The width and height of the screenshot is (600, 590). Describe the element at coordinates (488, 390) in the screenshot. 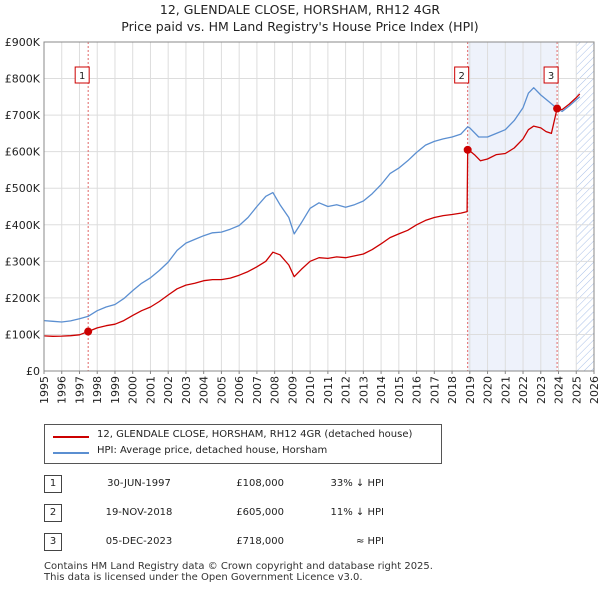

I see `x-tick-label: 2020` at that location.